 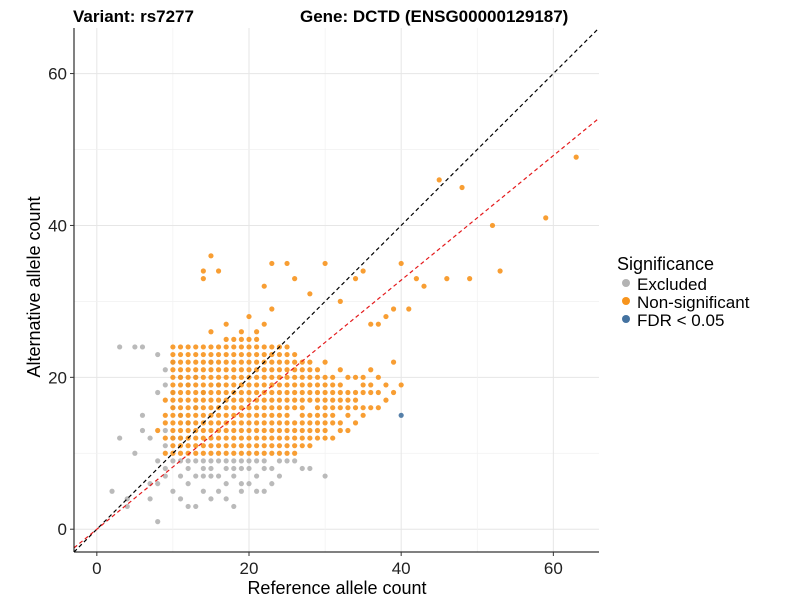 What do you see at coordinates (249, 568) in the screenshot?
I see `x-tick-label: 20` at bounding box center [249, 568].